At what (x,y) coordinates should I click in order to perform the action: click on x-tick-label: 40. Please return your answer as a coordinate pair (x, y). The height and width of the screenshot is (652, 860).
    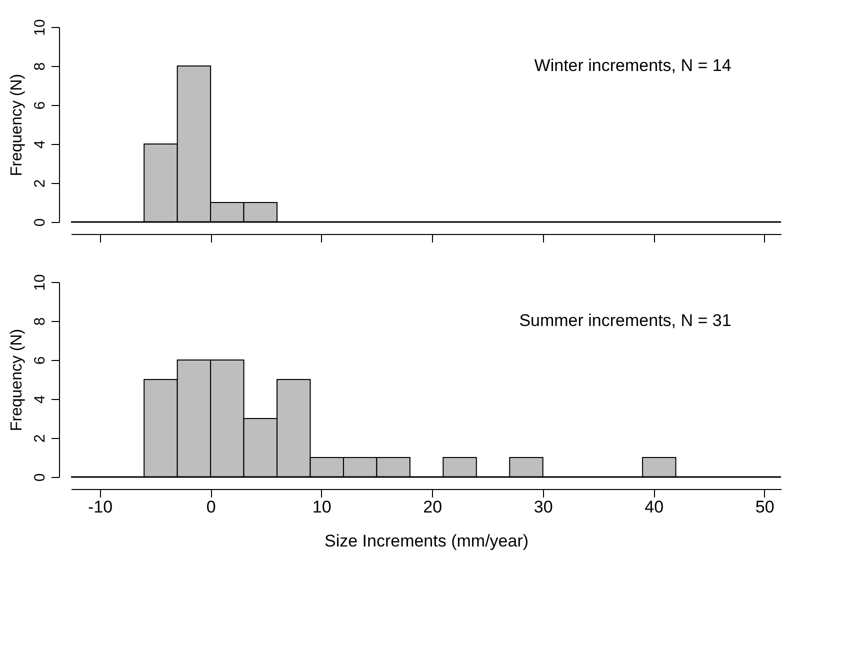
    Looking at the image, I should click on (654, 507).